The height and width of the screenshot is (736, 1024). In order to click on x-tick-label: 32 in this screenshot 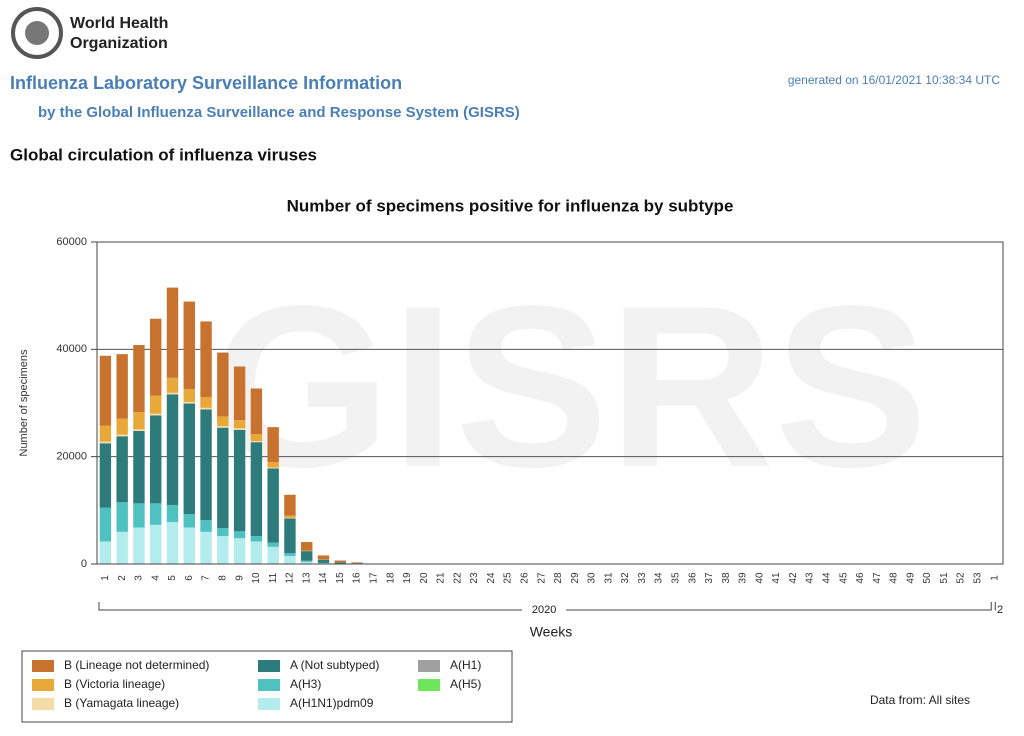, I will do `click(625, 578)`.